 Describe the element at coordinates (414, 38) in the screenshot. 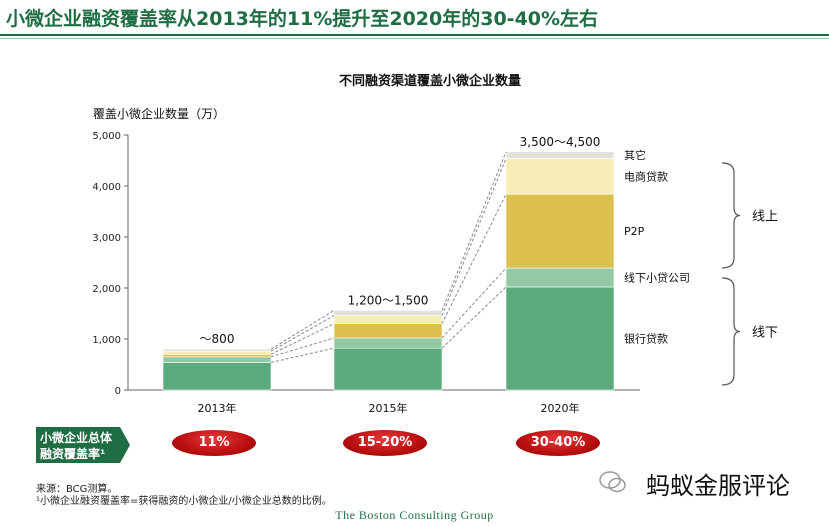

I see `title-divider-thin` at that location.